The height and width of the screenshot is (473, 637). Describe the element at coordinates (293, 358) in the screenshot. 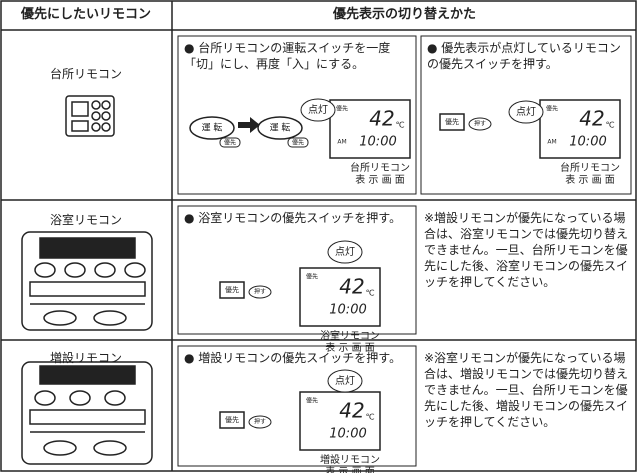

I see `instruction: ● 増設リモコンの優先スイッチを押す。` at that location.